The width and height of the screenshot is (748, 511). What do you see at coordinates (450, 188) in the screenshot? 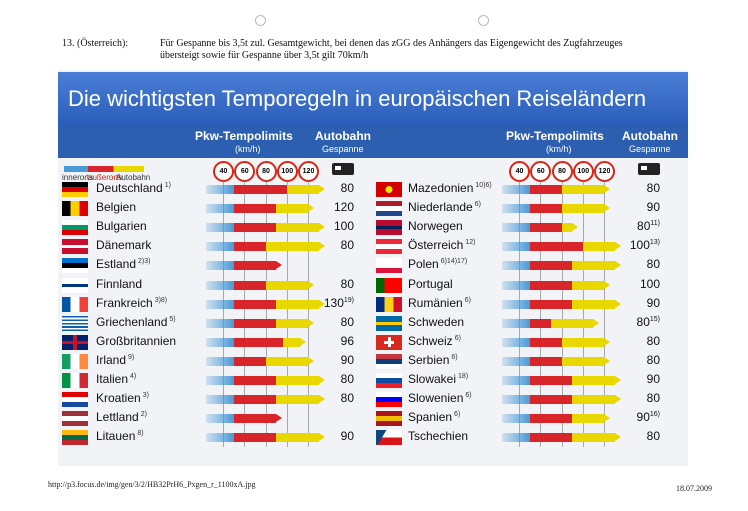
I see `country-name: Mazedonien 10)6)` at bounding box center [450, 188].